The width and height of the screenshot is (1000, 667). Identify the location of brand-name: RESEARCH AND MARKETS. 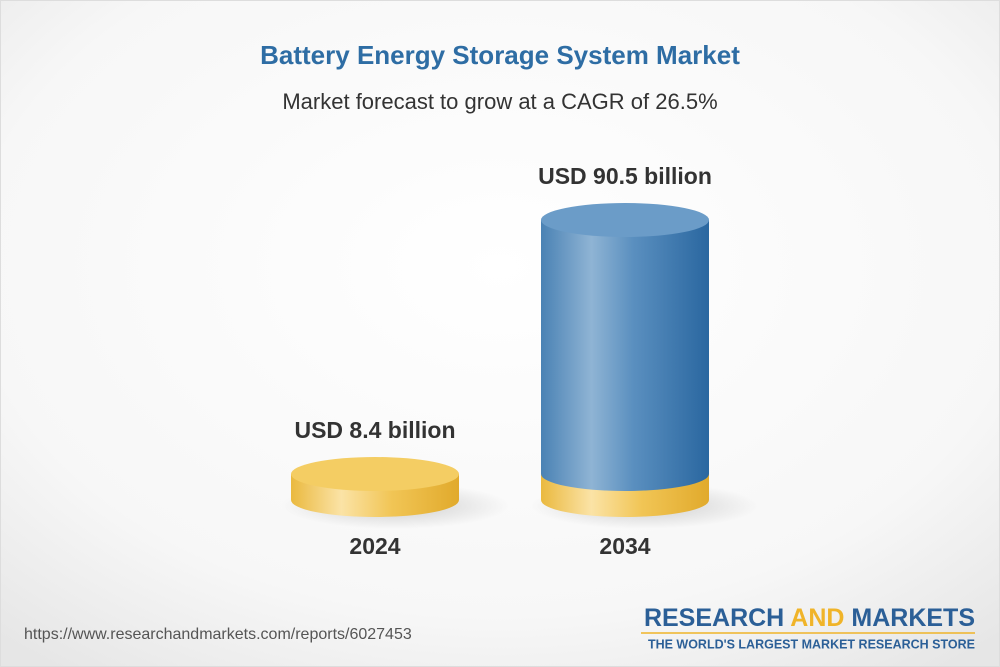
(809, 618).